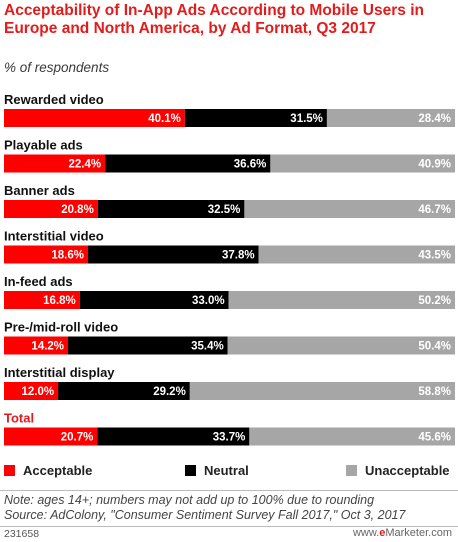  I want to click on bar-pre-mid-roll-video-unacceptable, so click(341, 345).